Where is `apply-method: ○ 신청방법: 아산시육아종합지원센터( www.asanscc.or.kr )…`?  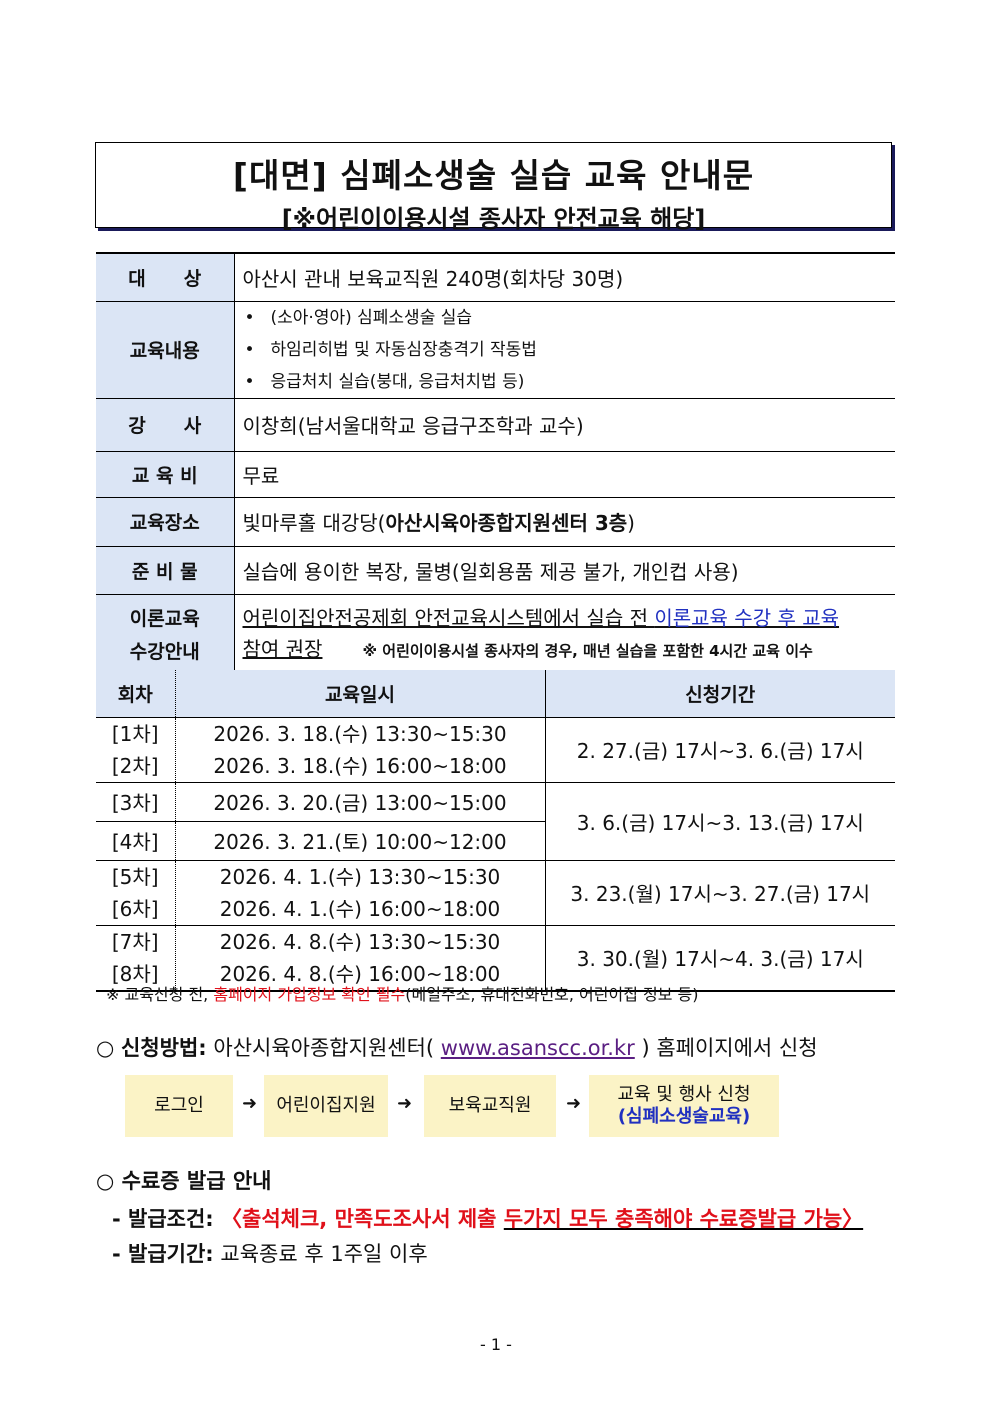 apply-method: ○ 신청방법: 아산시육아종합지원센터( www.asanscc.or.kr )… is located at coordinates (457, 1048).